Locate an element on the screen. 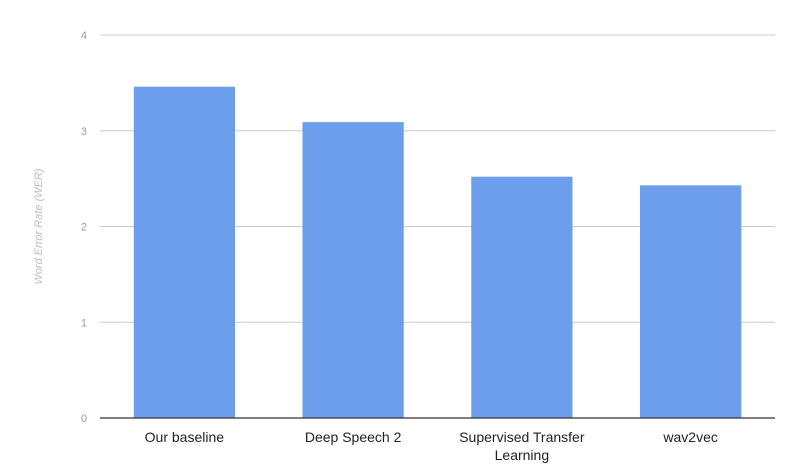 This screenshot has width=800, height=475. y-tick-label: 4 is located at coordinates (84, 36).